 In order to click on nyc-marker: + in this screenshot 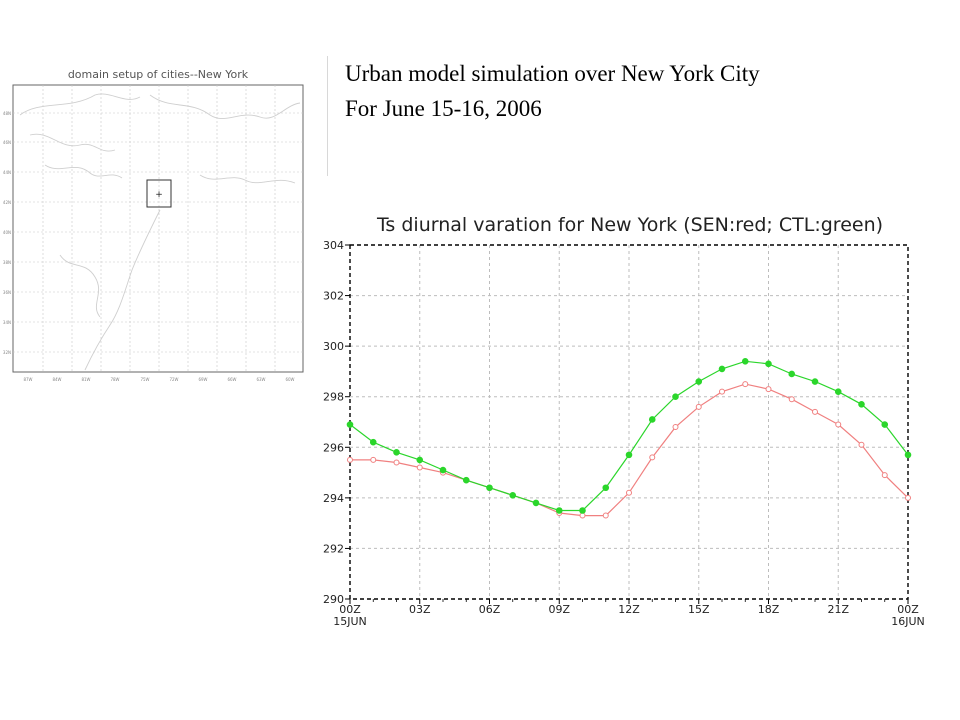, I will do `click(159, 195)`.